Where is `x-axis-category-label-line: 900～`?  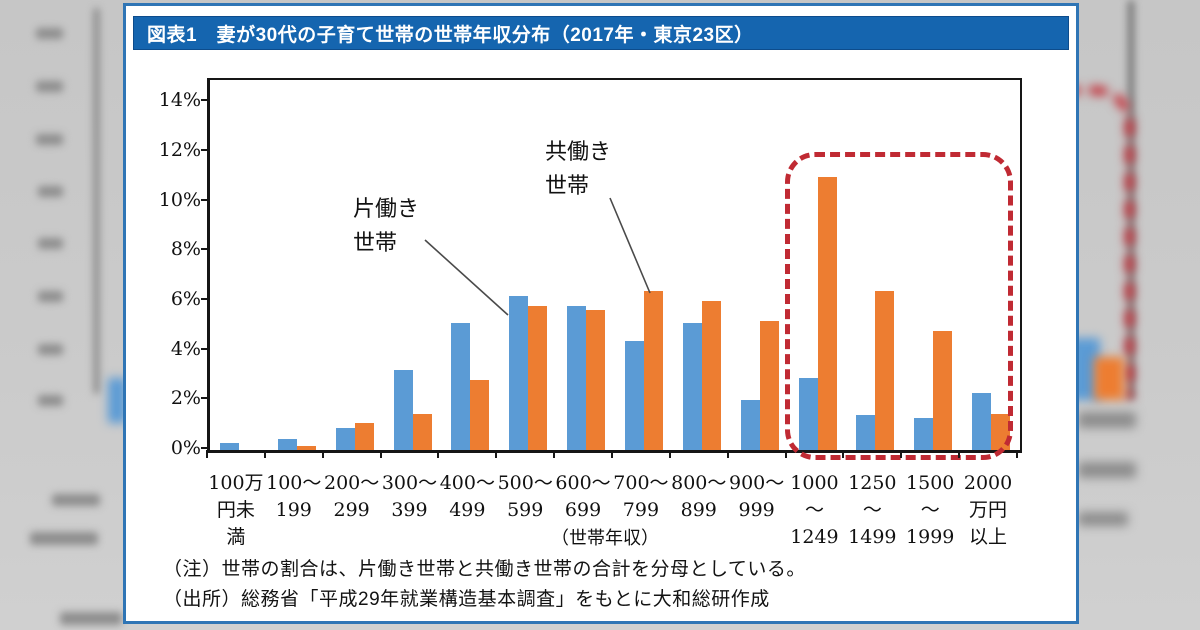 x-axis-category-label-line: 900～ is located at coordinates (756, 483).